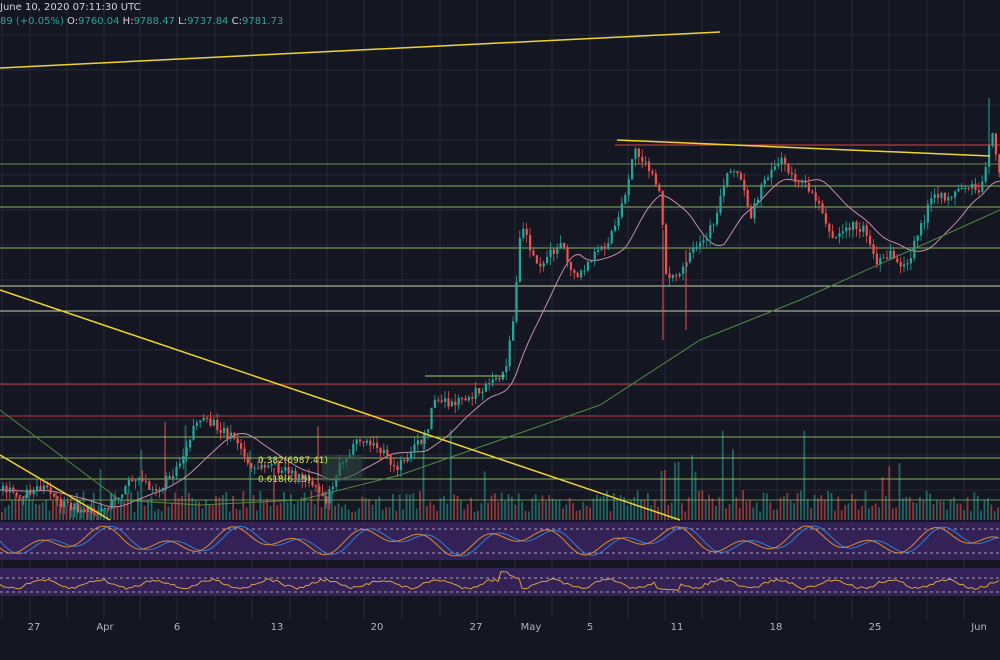  I want to click on x-tick-label: 18, so click(776, 627).